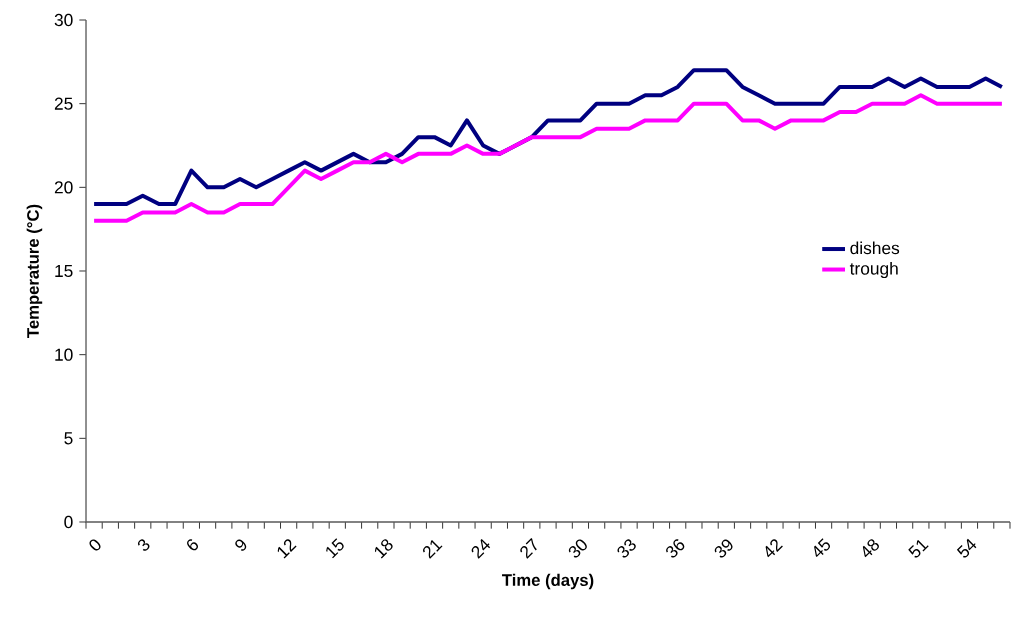  What do you see at coordinates (241, 545) in the screenshot?
I see `x-tick-label: 9` at bounding box center [241, 545].